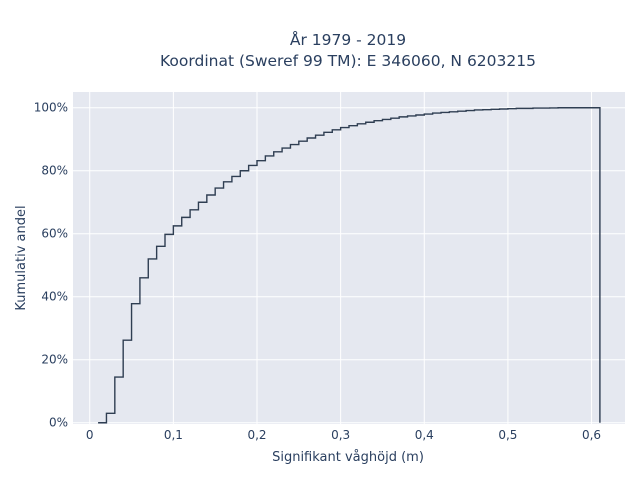 This screenshot has width=640, height=480. I want to click on x-tick-label: 0,6, so click(591, 435).